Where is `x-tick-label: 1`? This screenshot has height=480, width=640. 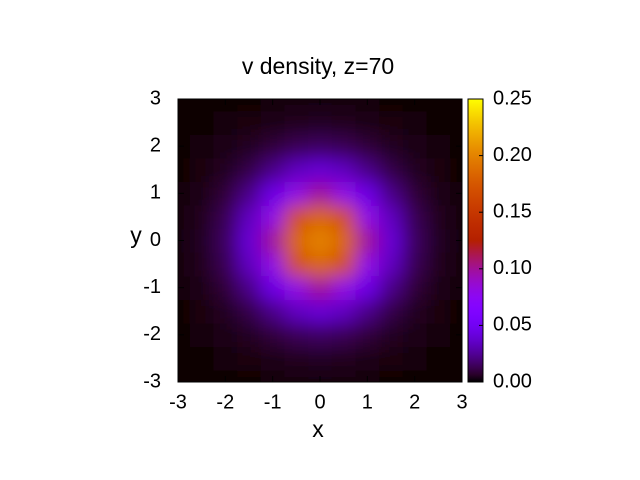
x-tick-label: 1 is located at coordinates (367, 402).